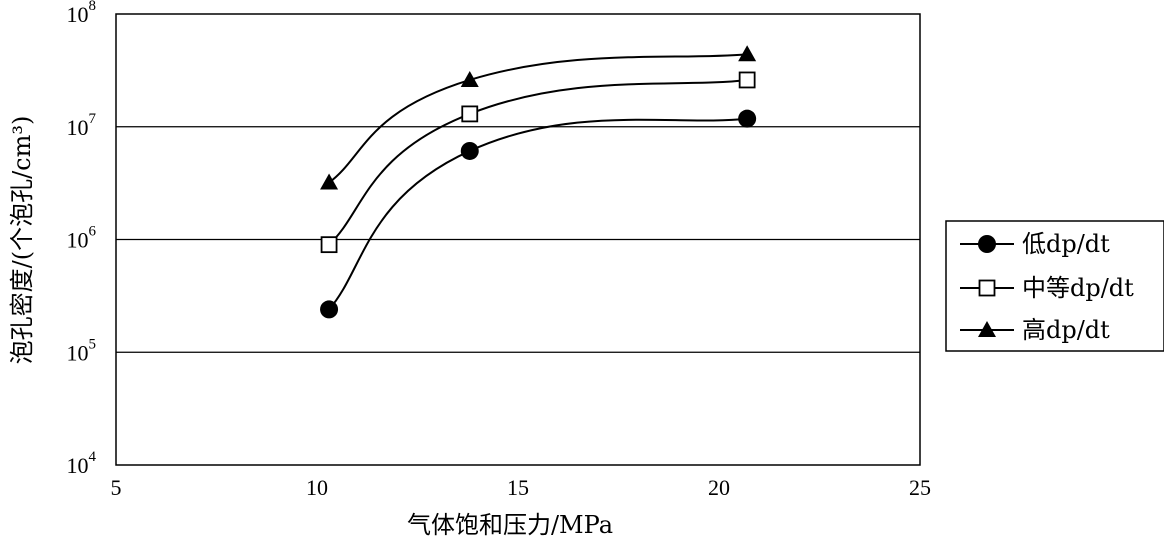 The height and width of the screenshot is (543, 1164). Describe the element at coordinates (22, 240) in the screenshot. I see `y-axis-title: 泡孔密度/(个泡孔/cm³)` at that location.